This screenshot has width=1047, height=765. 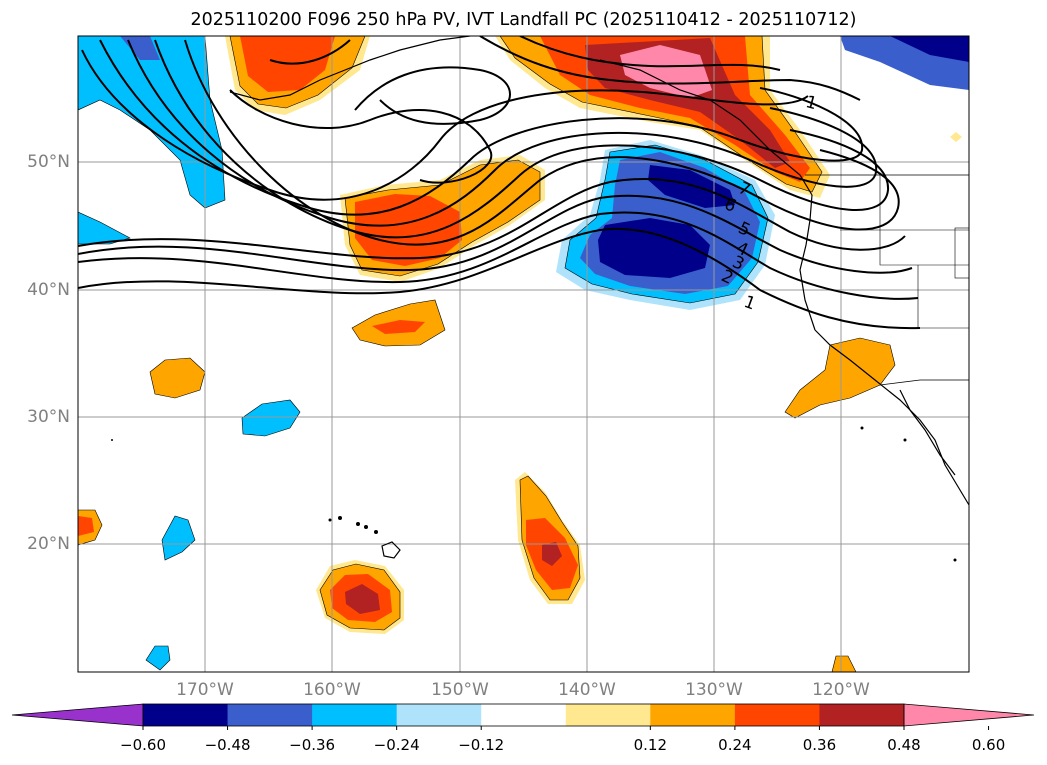 I want to click on blue-region-21n, so click(x=178, y=538).